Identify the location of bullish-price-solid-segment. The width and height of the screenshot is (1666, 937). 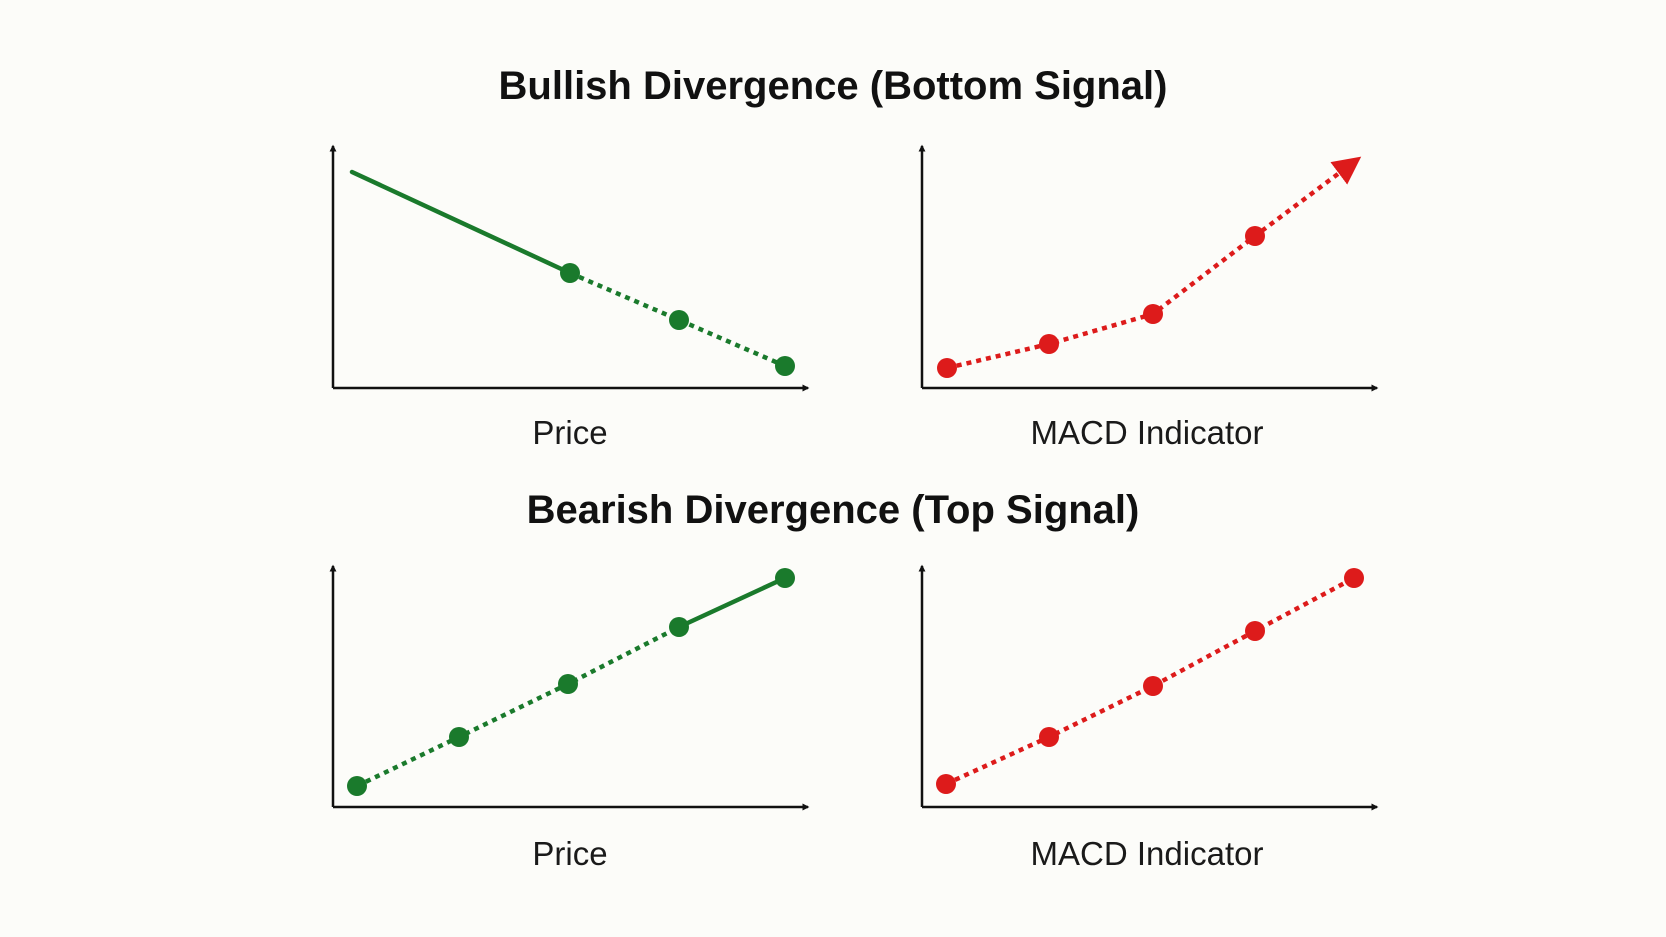
(461, 222).